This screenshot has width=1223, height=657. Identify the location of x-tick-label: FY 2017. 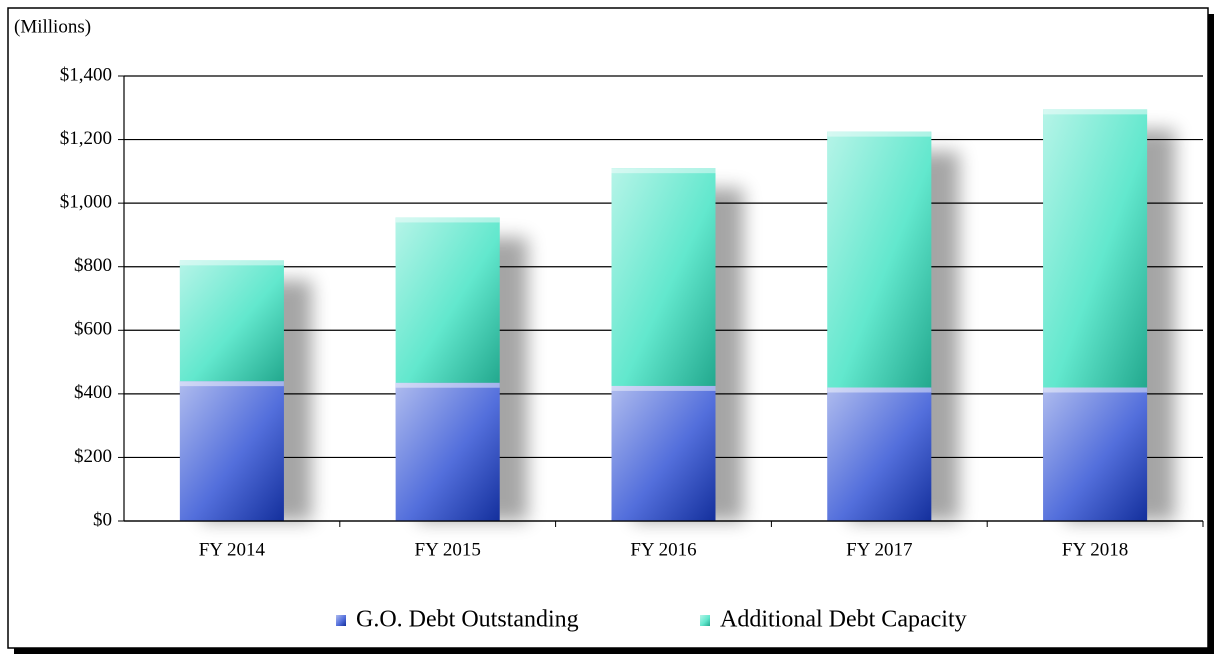
(879, 549).